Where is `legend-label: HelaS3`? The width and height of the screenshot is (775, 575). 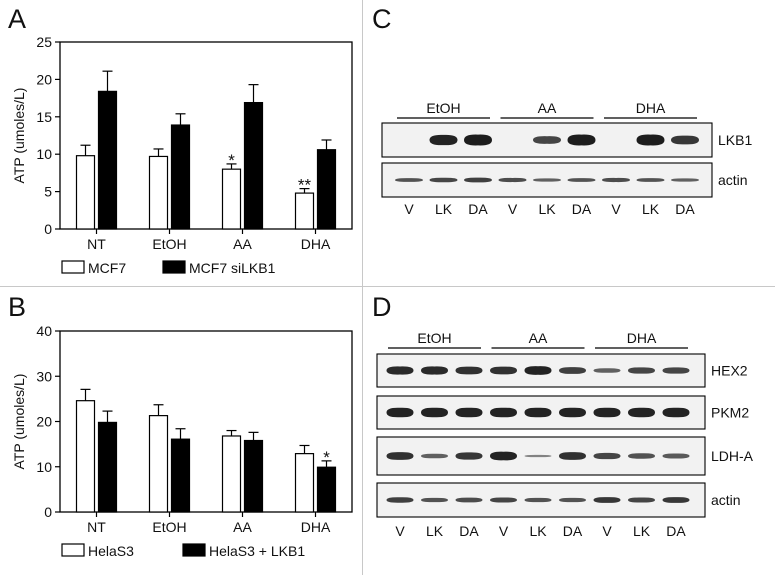 legend-label: HelaS3 is located at coordinates (111, 551).